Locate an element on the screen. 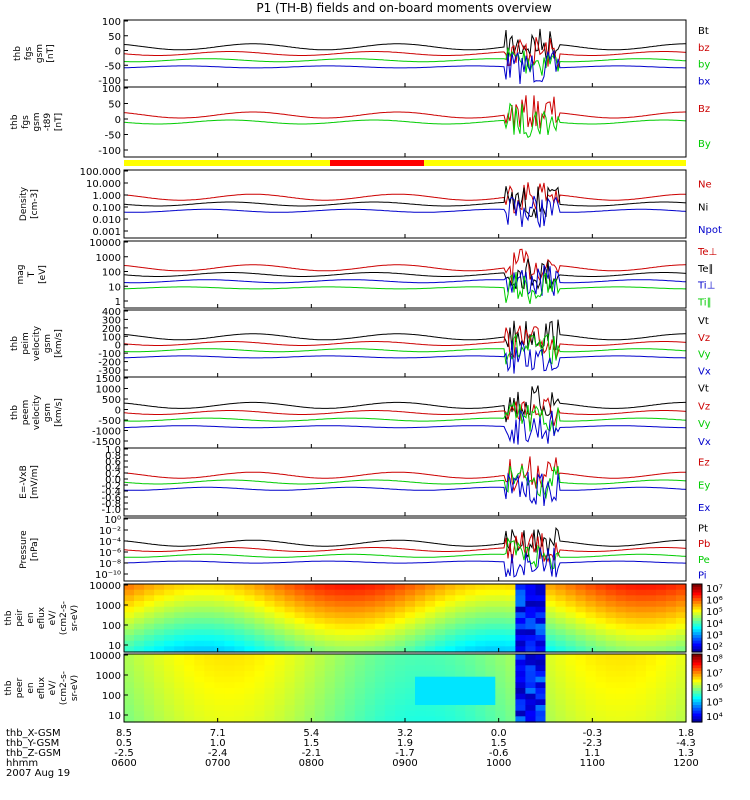 This screenshot has width=750, height=800. legend-label-Vz: Vz is located at coordinates (704, 338).